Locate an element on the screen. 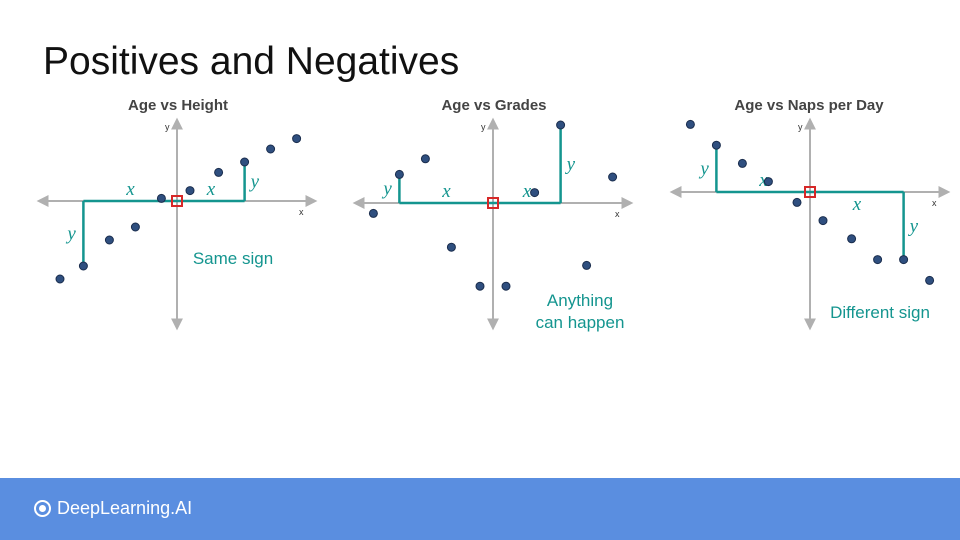 The image size is (960, 540). chart-age-vs-grades: Age vs Grades x y x y x y Anything can happen is located at coordinates (494, 217).